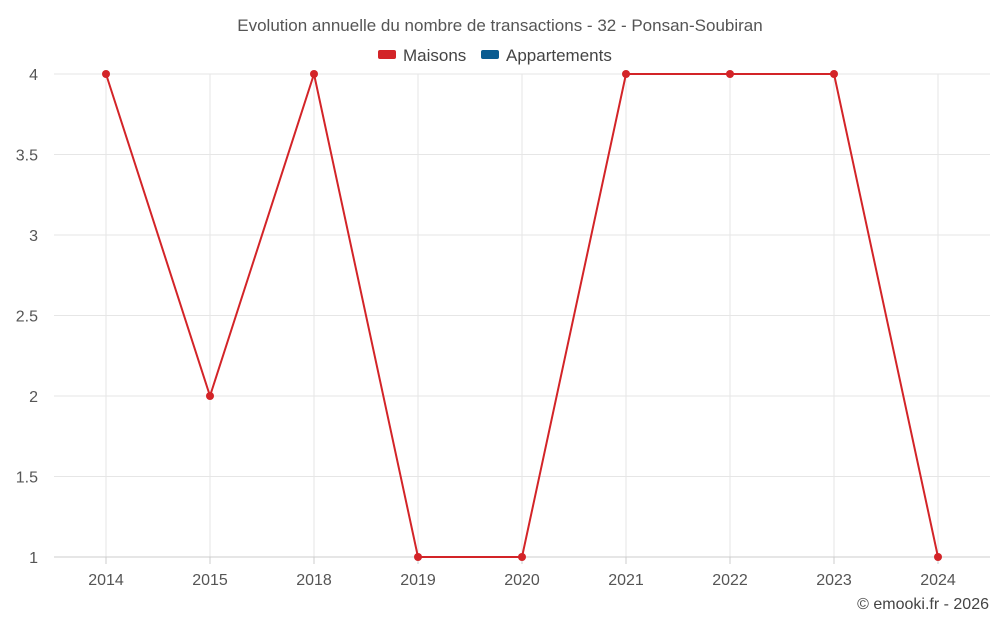 The width and height of the screenshot is (1000, 625). What do you see at coordinates (106, 74) in the screenshot?
I see `data-point-2014` at bounding box center [106, 74].